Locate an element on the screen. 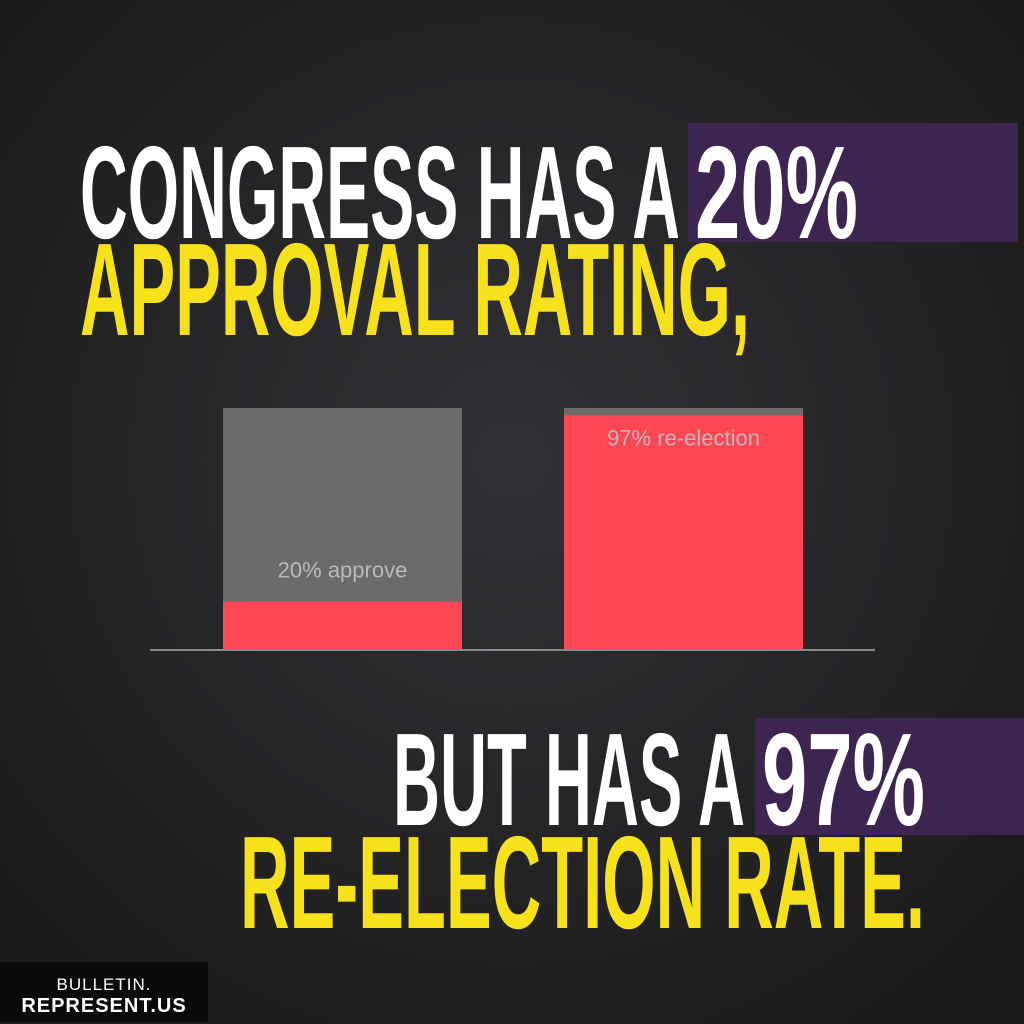  bar-label: 20% approve is located at coordinates (343, 570).